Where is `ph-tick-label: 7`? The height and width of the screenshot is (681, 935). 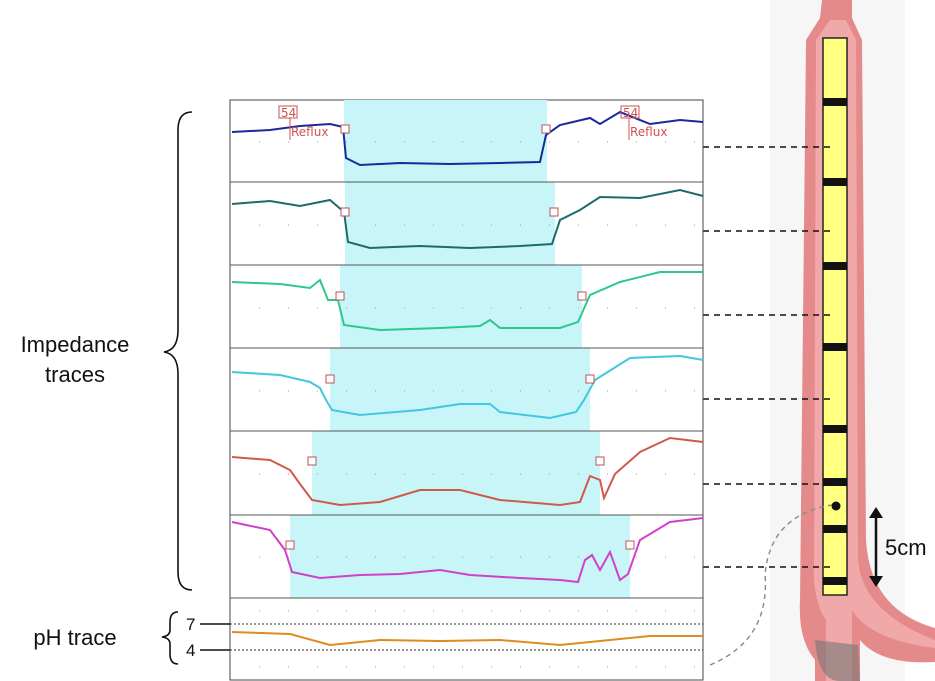
ph-tick-label: 7 is located at coordinates (190, 624).